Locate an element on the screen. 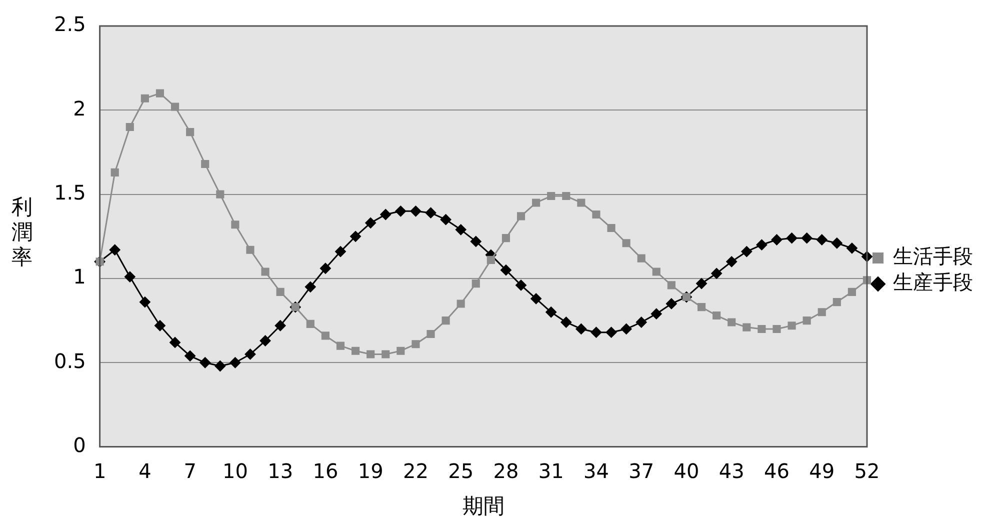 This screenshot has width=983, height=529. x-tick-label: 31 is located at coordinates (551, 471).